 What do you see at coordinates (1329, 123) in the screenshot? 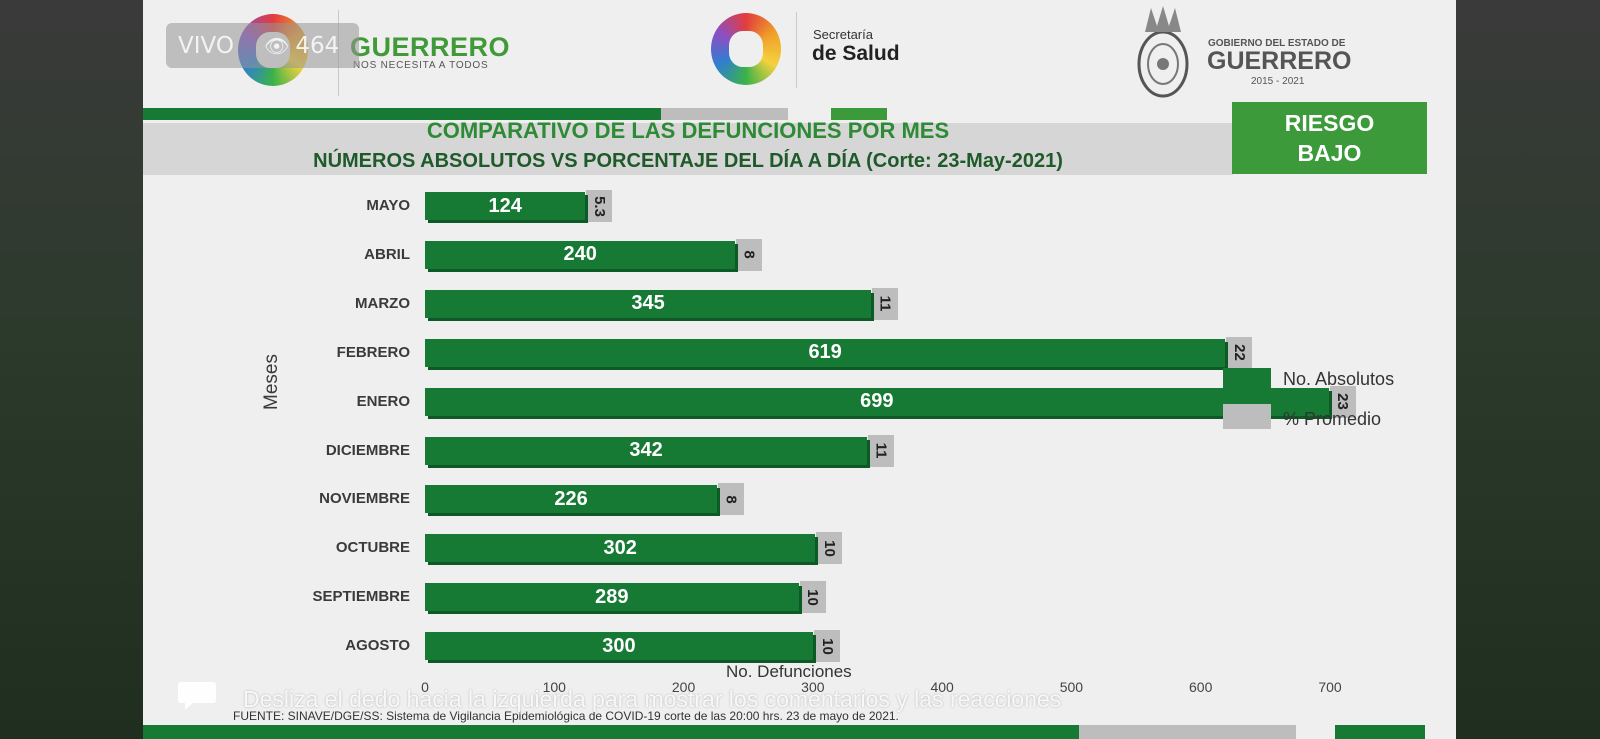
I see `risk-line1: RIESGO` at bounding box center [1329, 123].